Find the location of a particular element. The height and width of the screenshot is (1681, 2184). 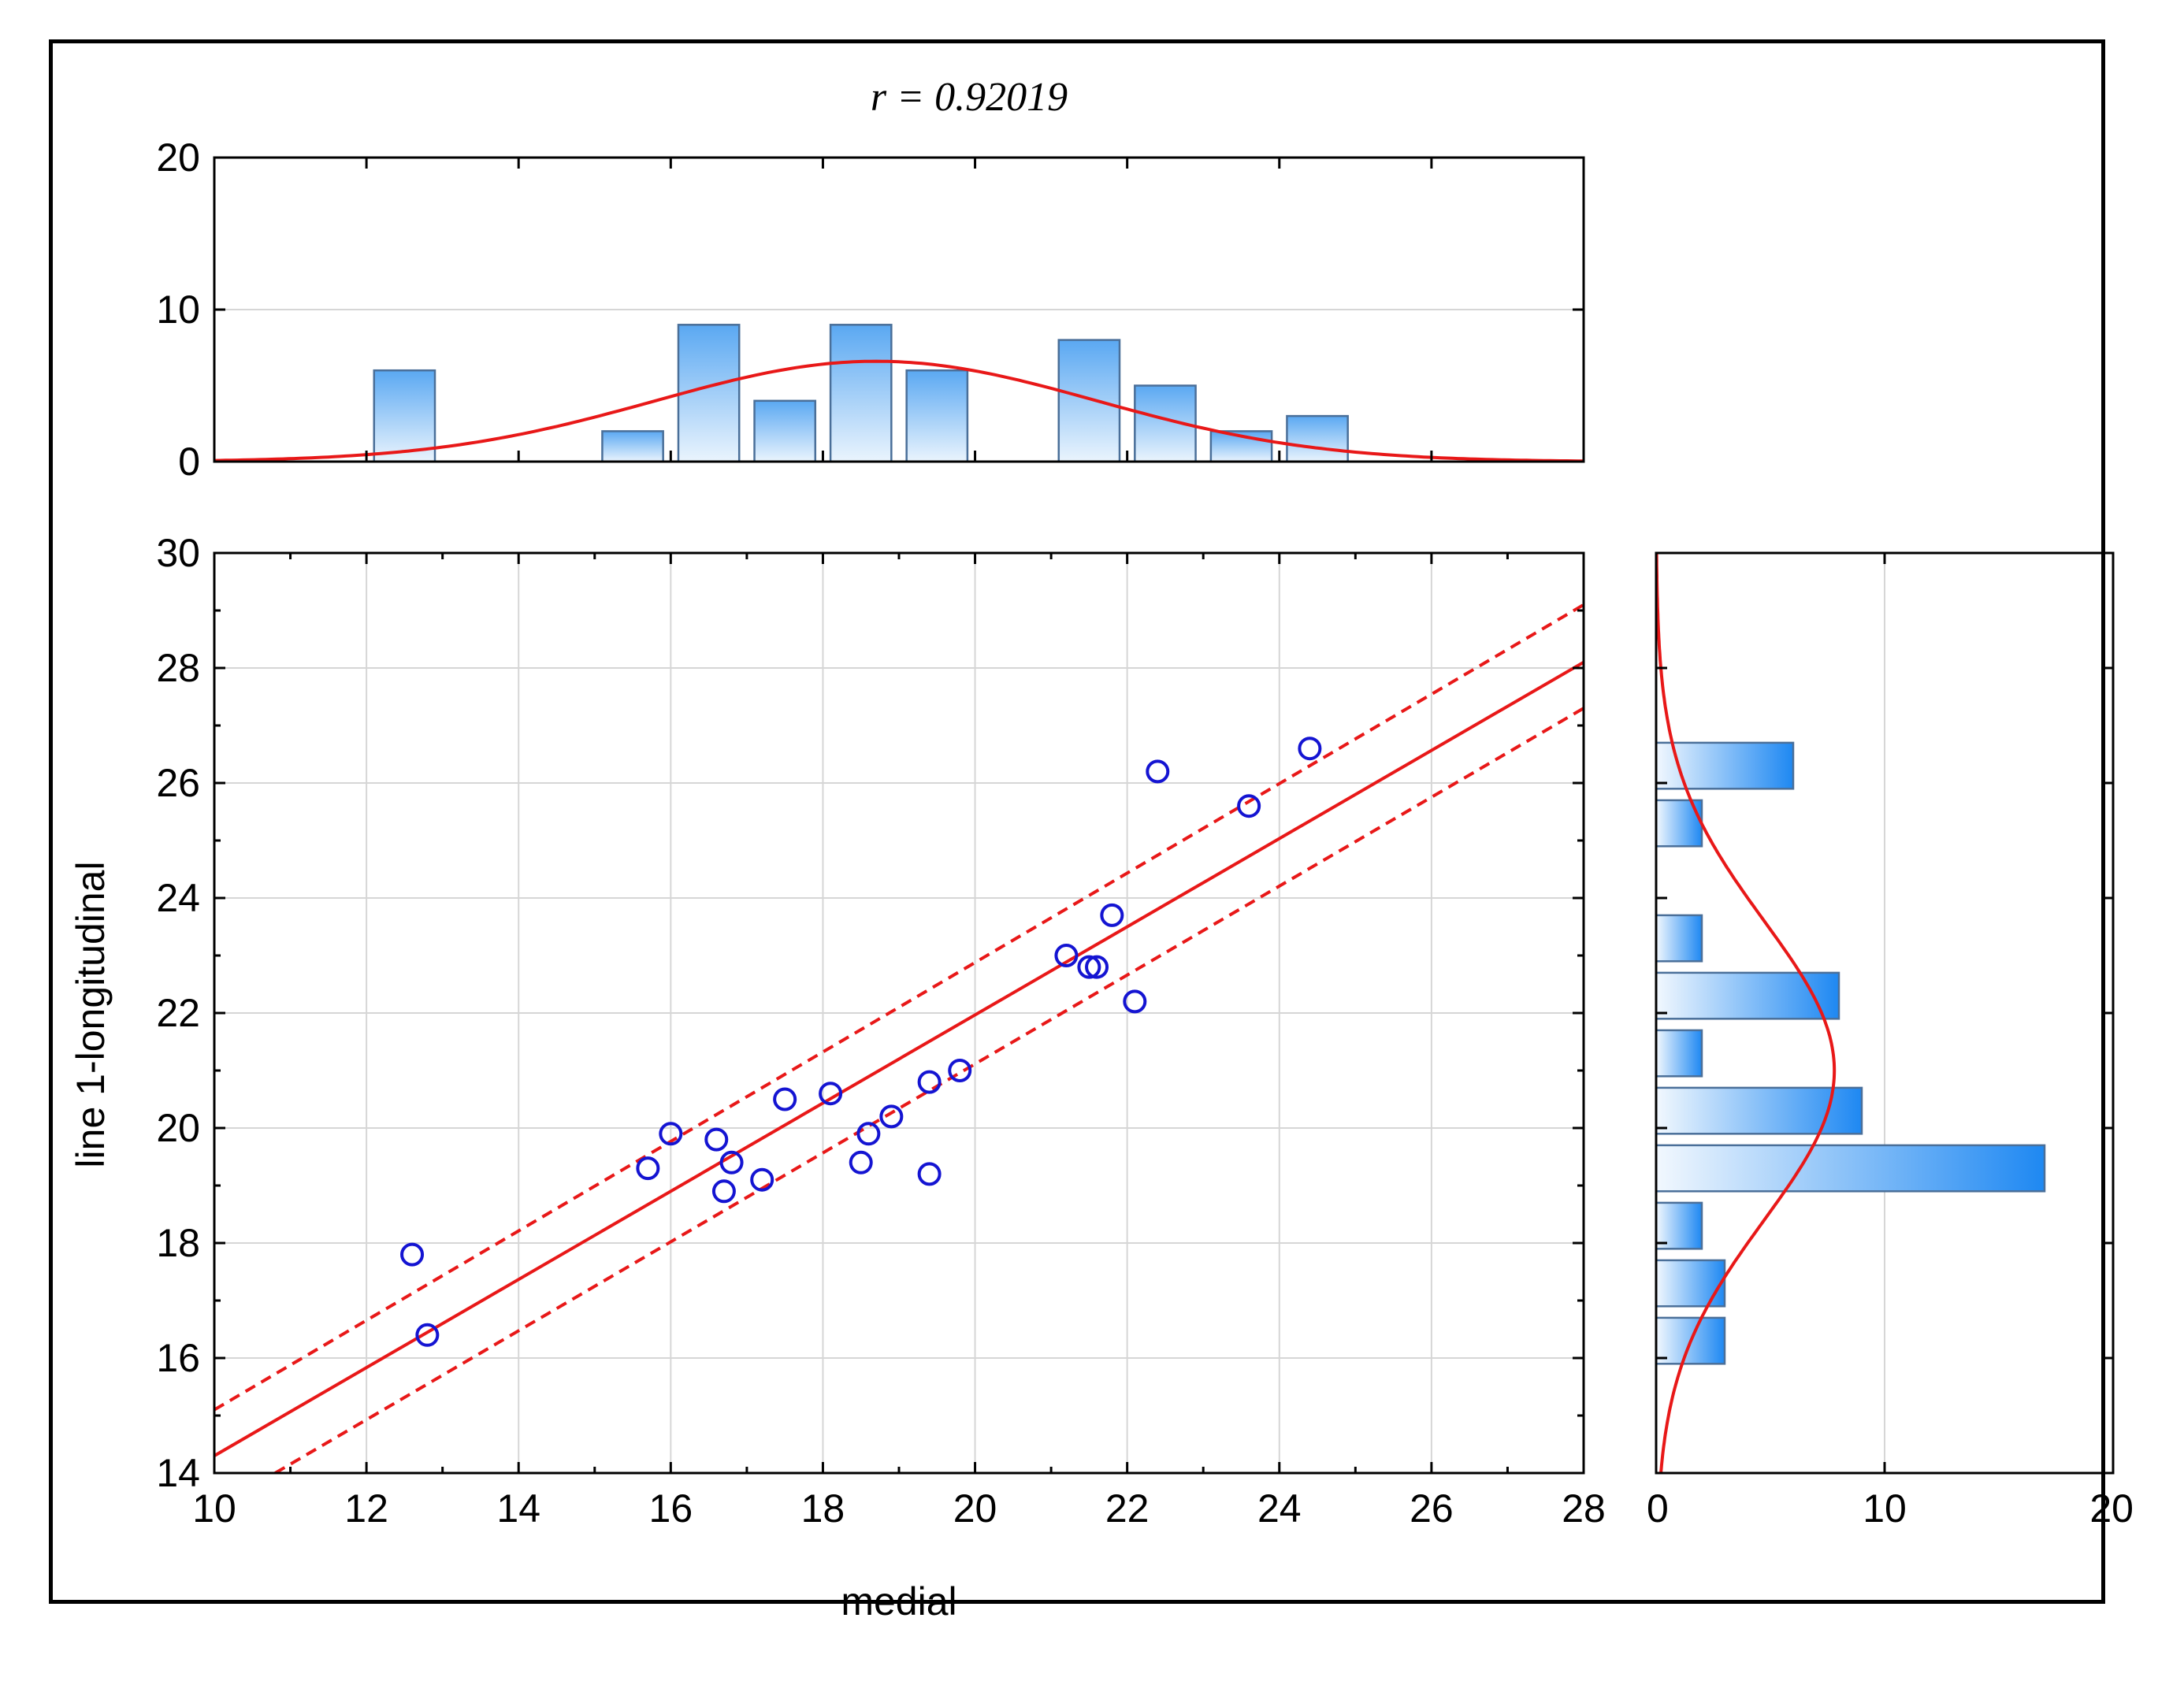

top-normal-curve is located at coordinates (899, 410).